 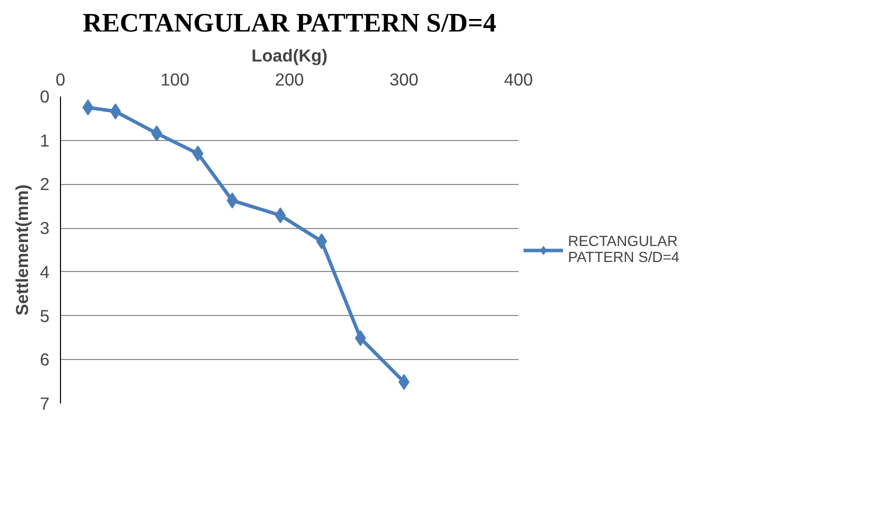 What do you see at coordinates (289, 23) in the screenshot?
I see `chart-title: RECTANGULAR PATTERN S/D=4` at bounding box center [289, 23].